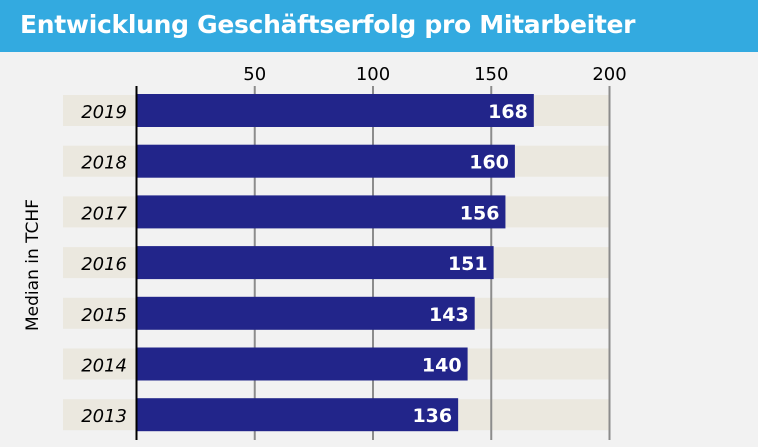  What do you see at coordinates (104, 315) in the screenshot?
I see `category-label: 2015` at bounding box center [104, 315].